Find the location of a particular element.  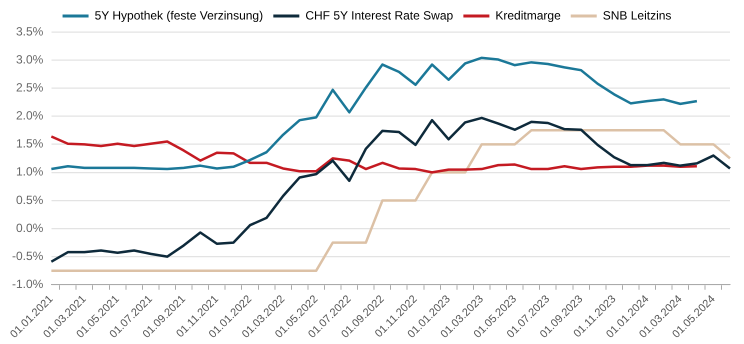

y-tick-label: 2.5% is located at coordinates (30, 87).